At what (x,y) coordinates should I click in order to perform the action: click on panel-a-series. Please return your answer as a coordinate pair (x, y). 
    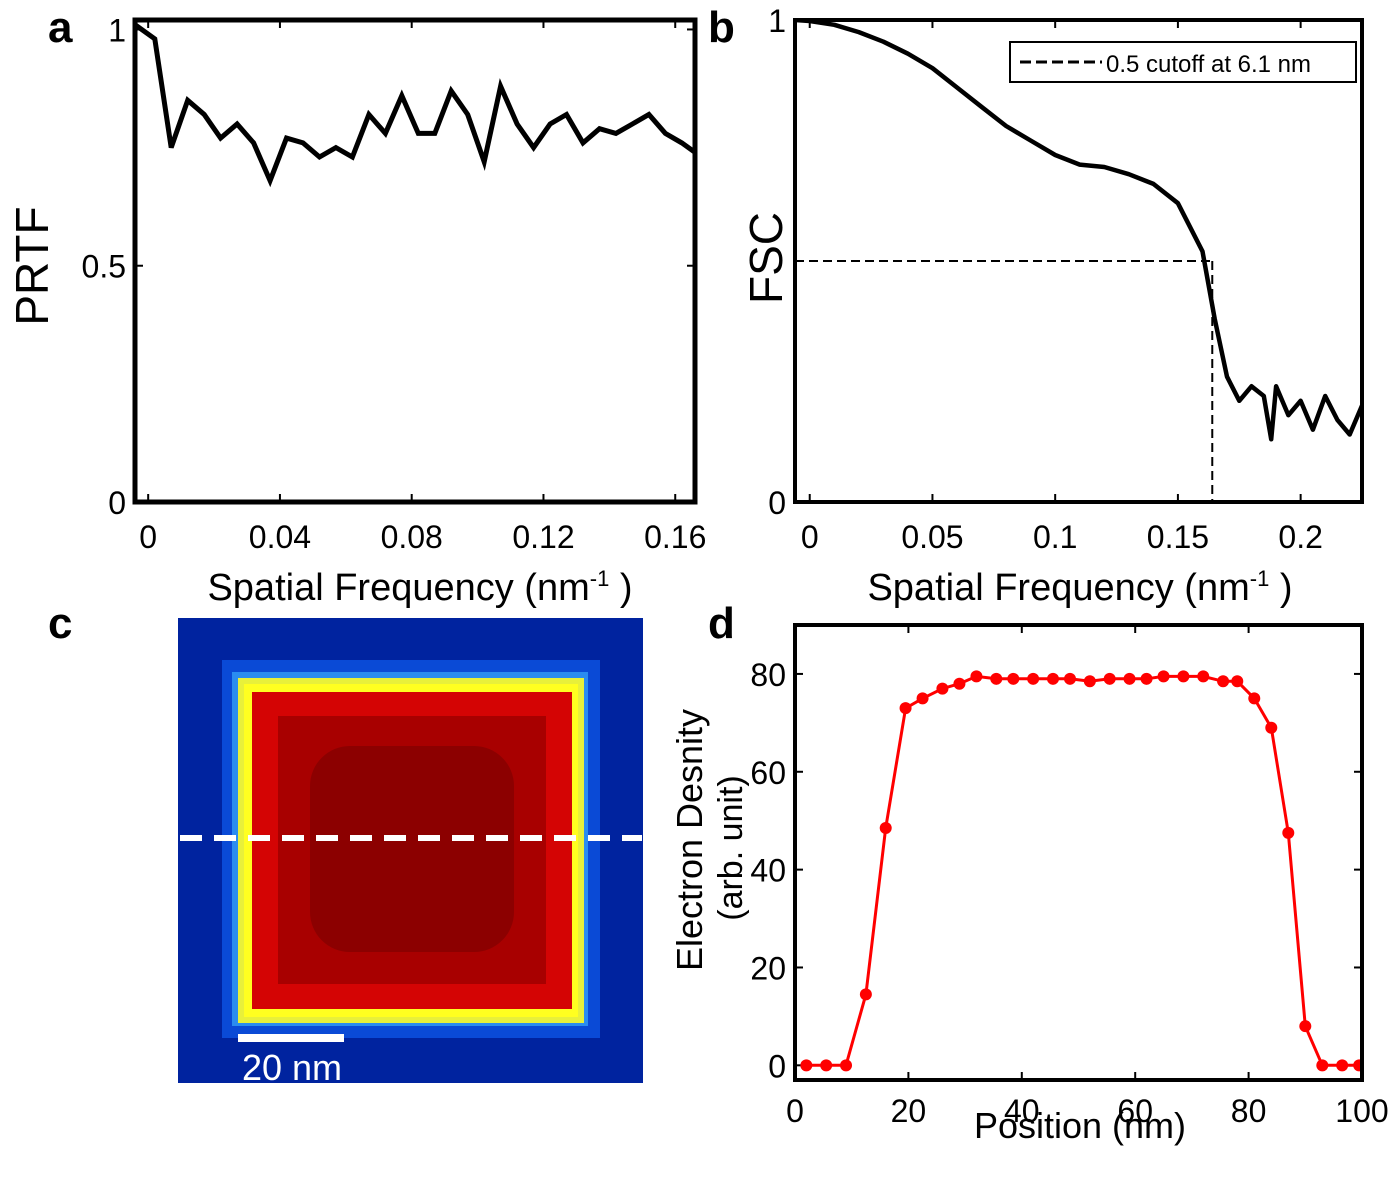
    Looking at the image, I should click on (415, 105).